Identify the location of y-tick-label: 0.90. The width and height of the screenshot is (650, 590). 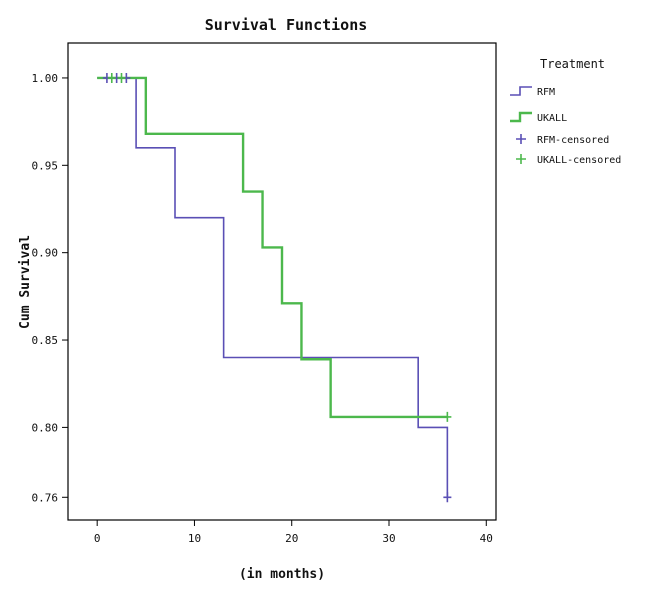
(45, 253).